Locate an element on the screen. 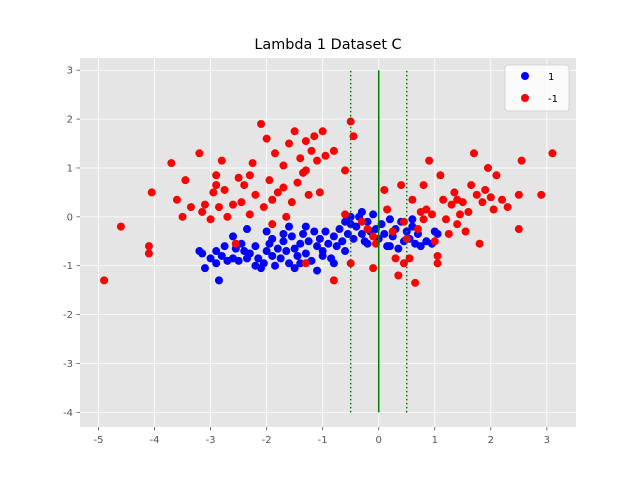 The image size is (640, 485). x-tick-label: 1 is located at coordinates (435, 440).